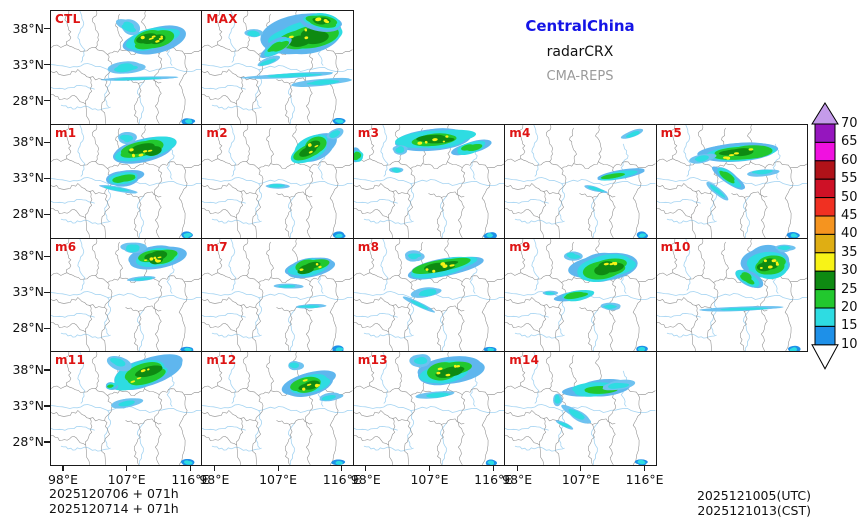 This screenshot has height=528, width=860. I want to click on panel-m7: m7, so click(277, 295).